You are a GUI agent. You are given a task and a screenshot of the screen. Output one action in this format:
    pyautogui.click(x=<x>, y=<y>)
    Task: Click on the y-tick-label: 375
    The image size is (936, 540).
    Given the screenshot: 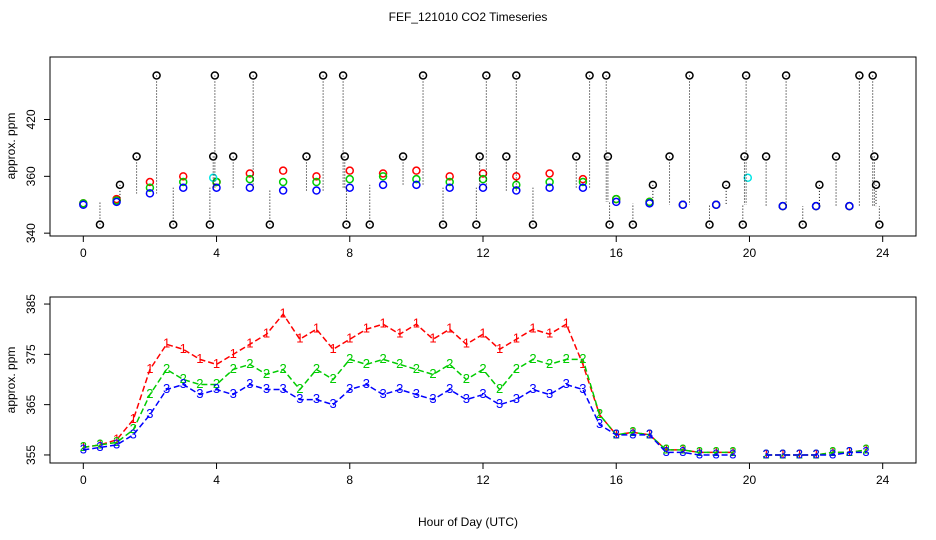 What is the action you would take?
    pyautogui.click(x=31, y=354)
    